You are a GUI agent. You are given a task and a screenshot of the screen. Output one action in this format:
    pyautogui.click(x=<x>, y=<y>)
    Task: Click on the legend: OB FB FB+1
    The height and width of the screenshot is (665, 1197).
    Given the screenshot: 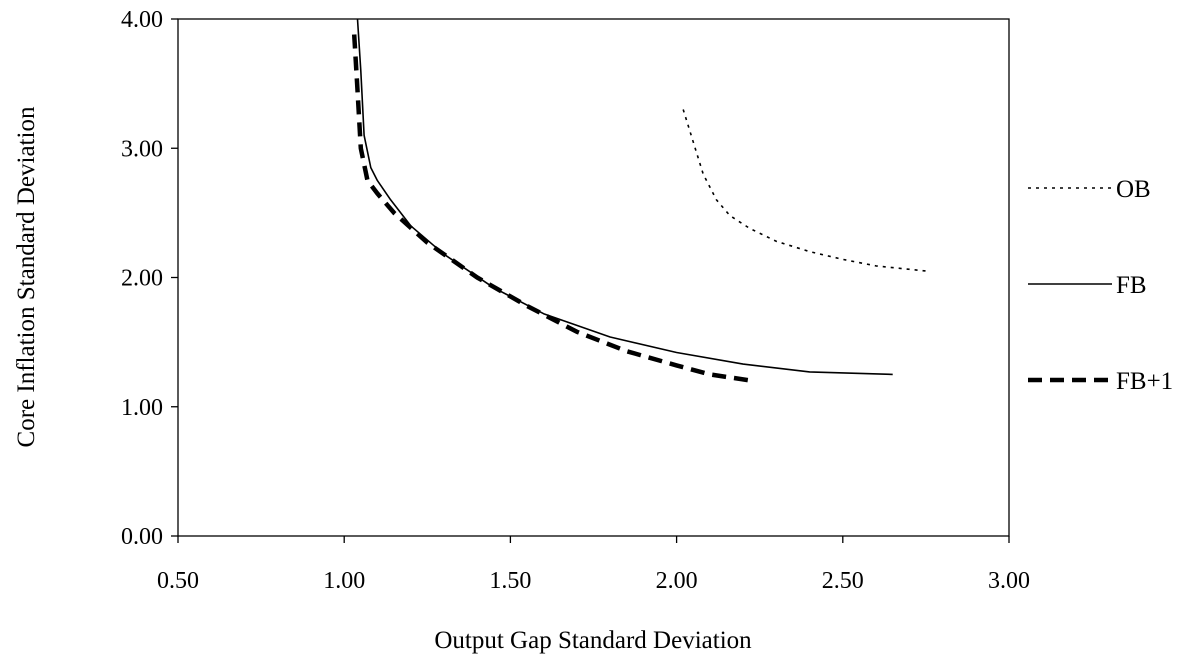 What is the action you would take?
    pyautogui.click(x=1100, y=285)
    